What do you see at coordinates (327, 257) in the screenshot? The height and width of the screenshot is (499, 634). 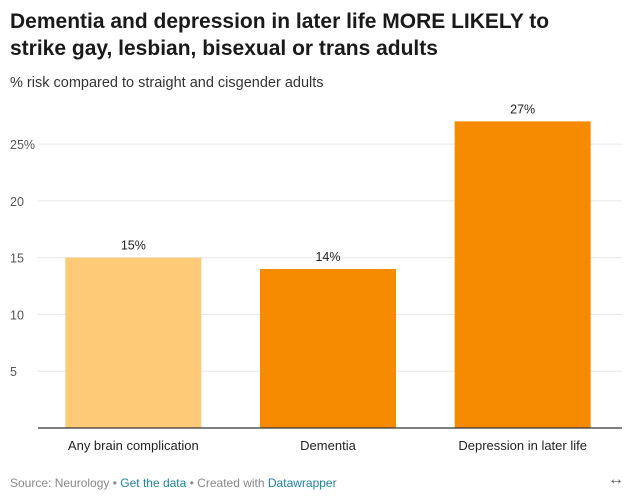 I see `data-label: 14%` at bounding box center [327, 257].